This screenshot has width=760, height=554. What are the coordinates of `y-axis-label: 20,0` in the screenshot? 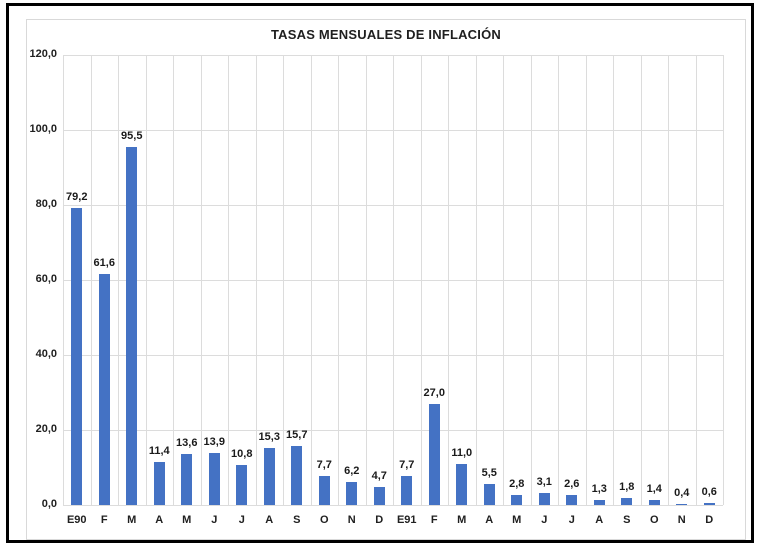 It's located at (46, 429).